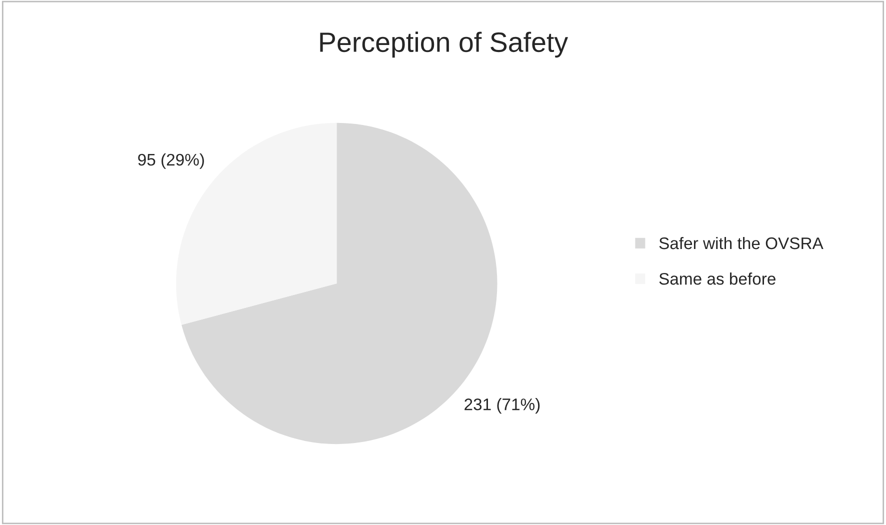 The width and height of the screenshot is (886, 525). I want to click on data-label: 231 (71%), so click(502, 406).